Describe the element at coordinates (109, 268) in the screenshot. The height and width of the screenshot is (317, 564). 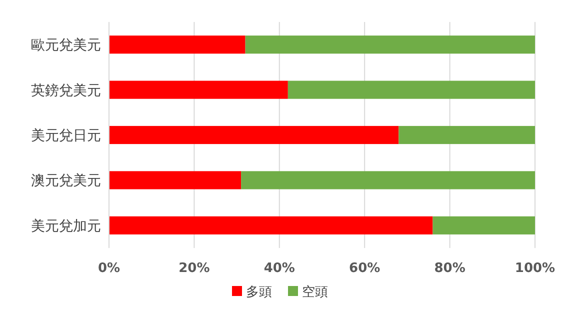
I see `x-tick-label: 0%` at that location.